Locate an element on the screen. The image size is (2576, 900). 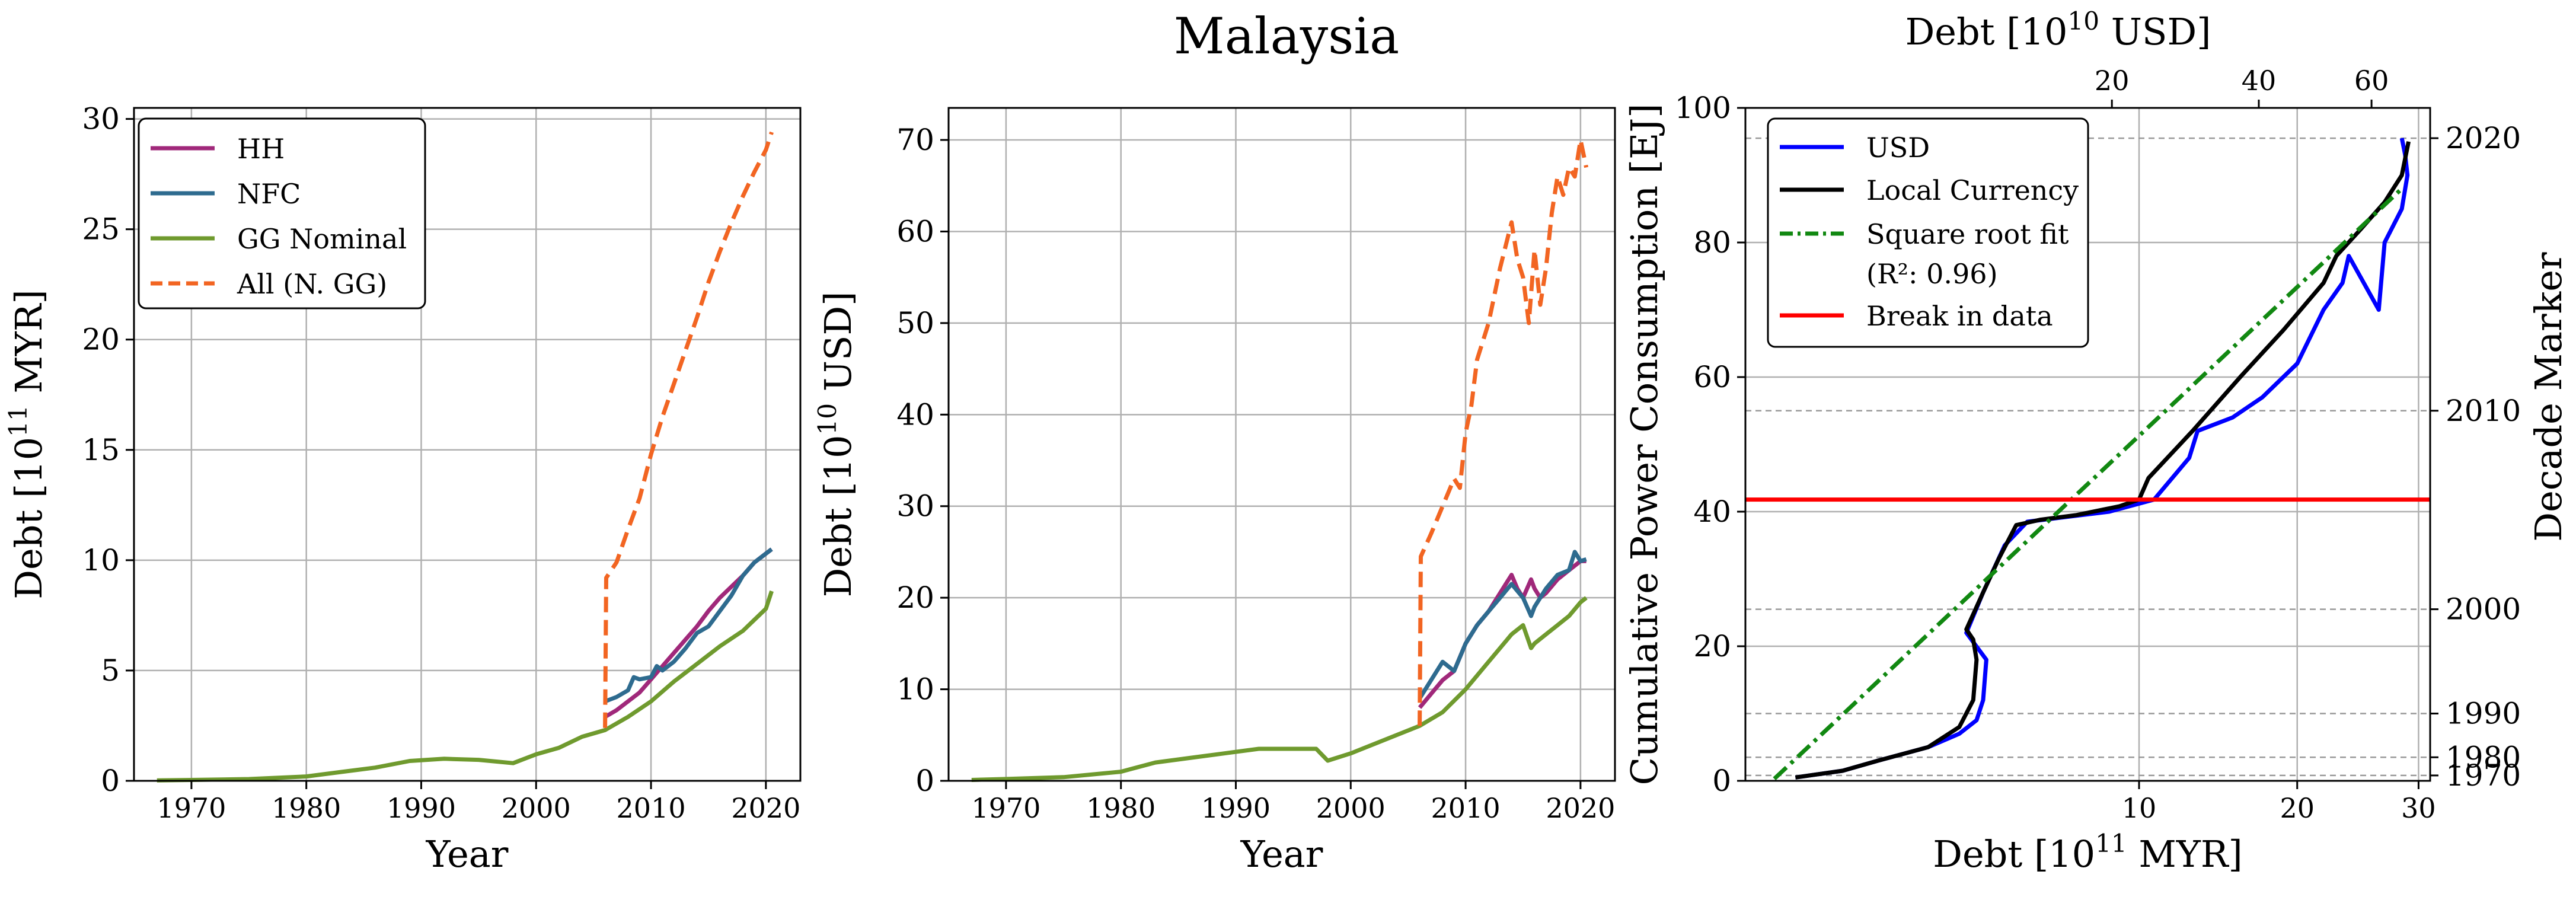
decade-tick-label: 1980 is located at coordinates (2483, 757).